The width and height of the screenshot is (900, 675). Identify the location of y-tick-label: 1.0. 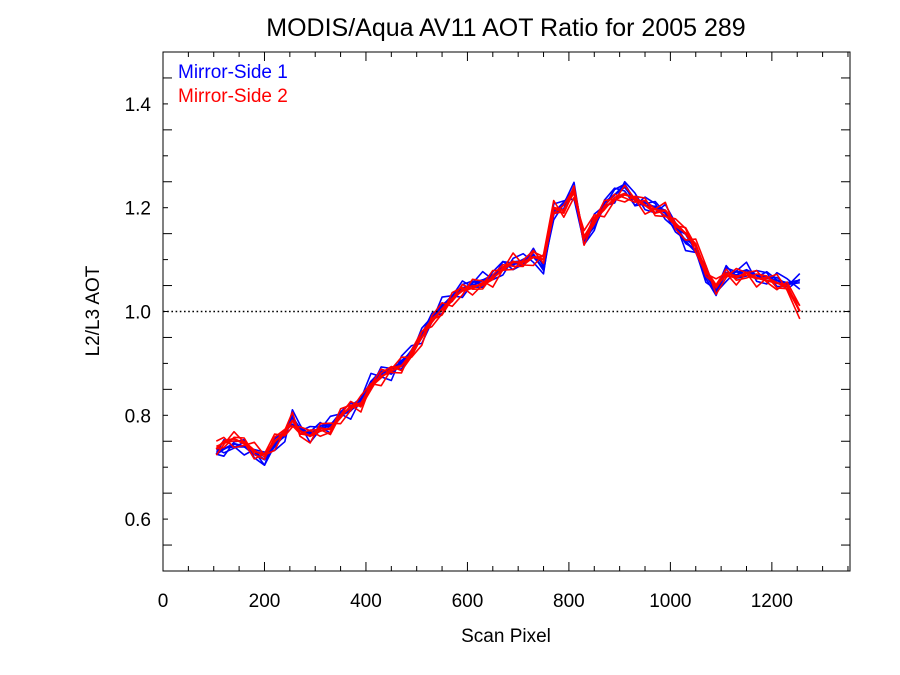
(138, 313).